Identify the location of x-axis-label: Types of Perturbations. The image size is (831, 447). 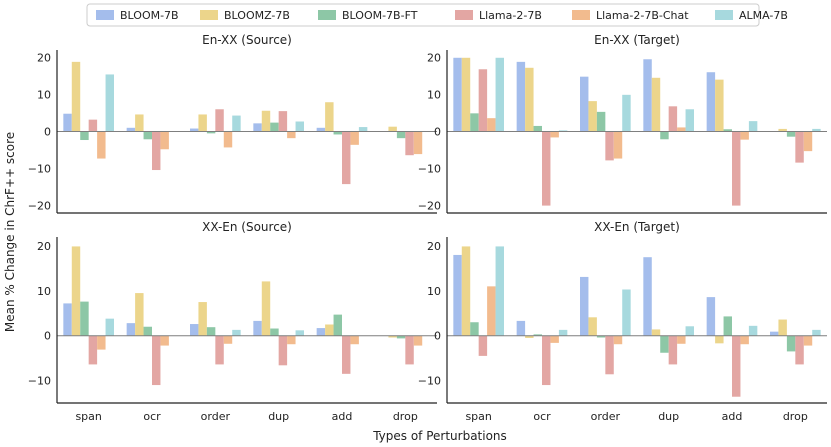
(439, 436).